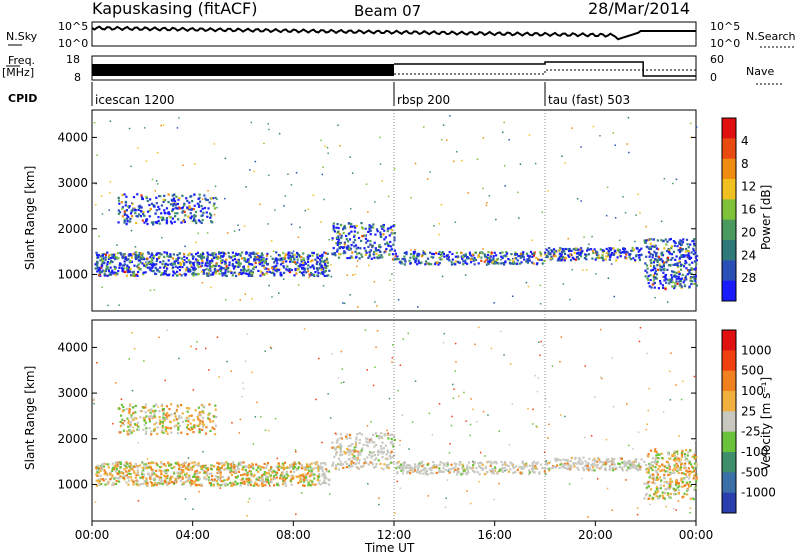 This screenshot has width=800, height=554. What do you see at coordinates (696, 535) in the screenshot?
I see `x-tick-label: 00:00` at bounding box center [696, 535].